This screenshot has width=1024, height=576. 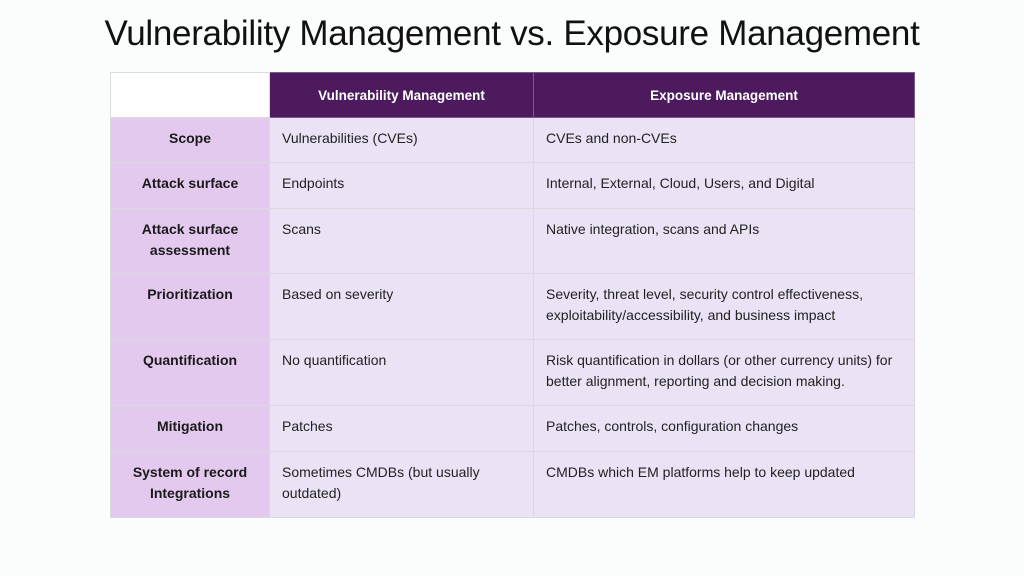 I want to click on vm-cell: Based on severity, so click(x=401, y=306).